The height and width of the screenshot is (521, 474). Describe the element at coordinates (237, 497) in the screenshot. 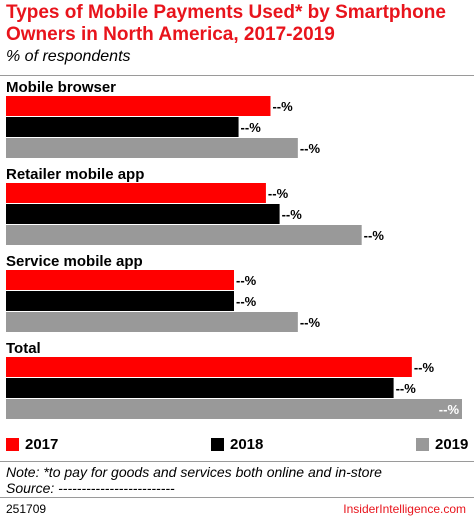

I see `bottom-divider` at that location.